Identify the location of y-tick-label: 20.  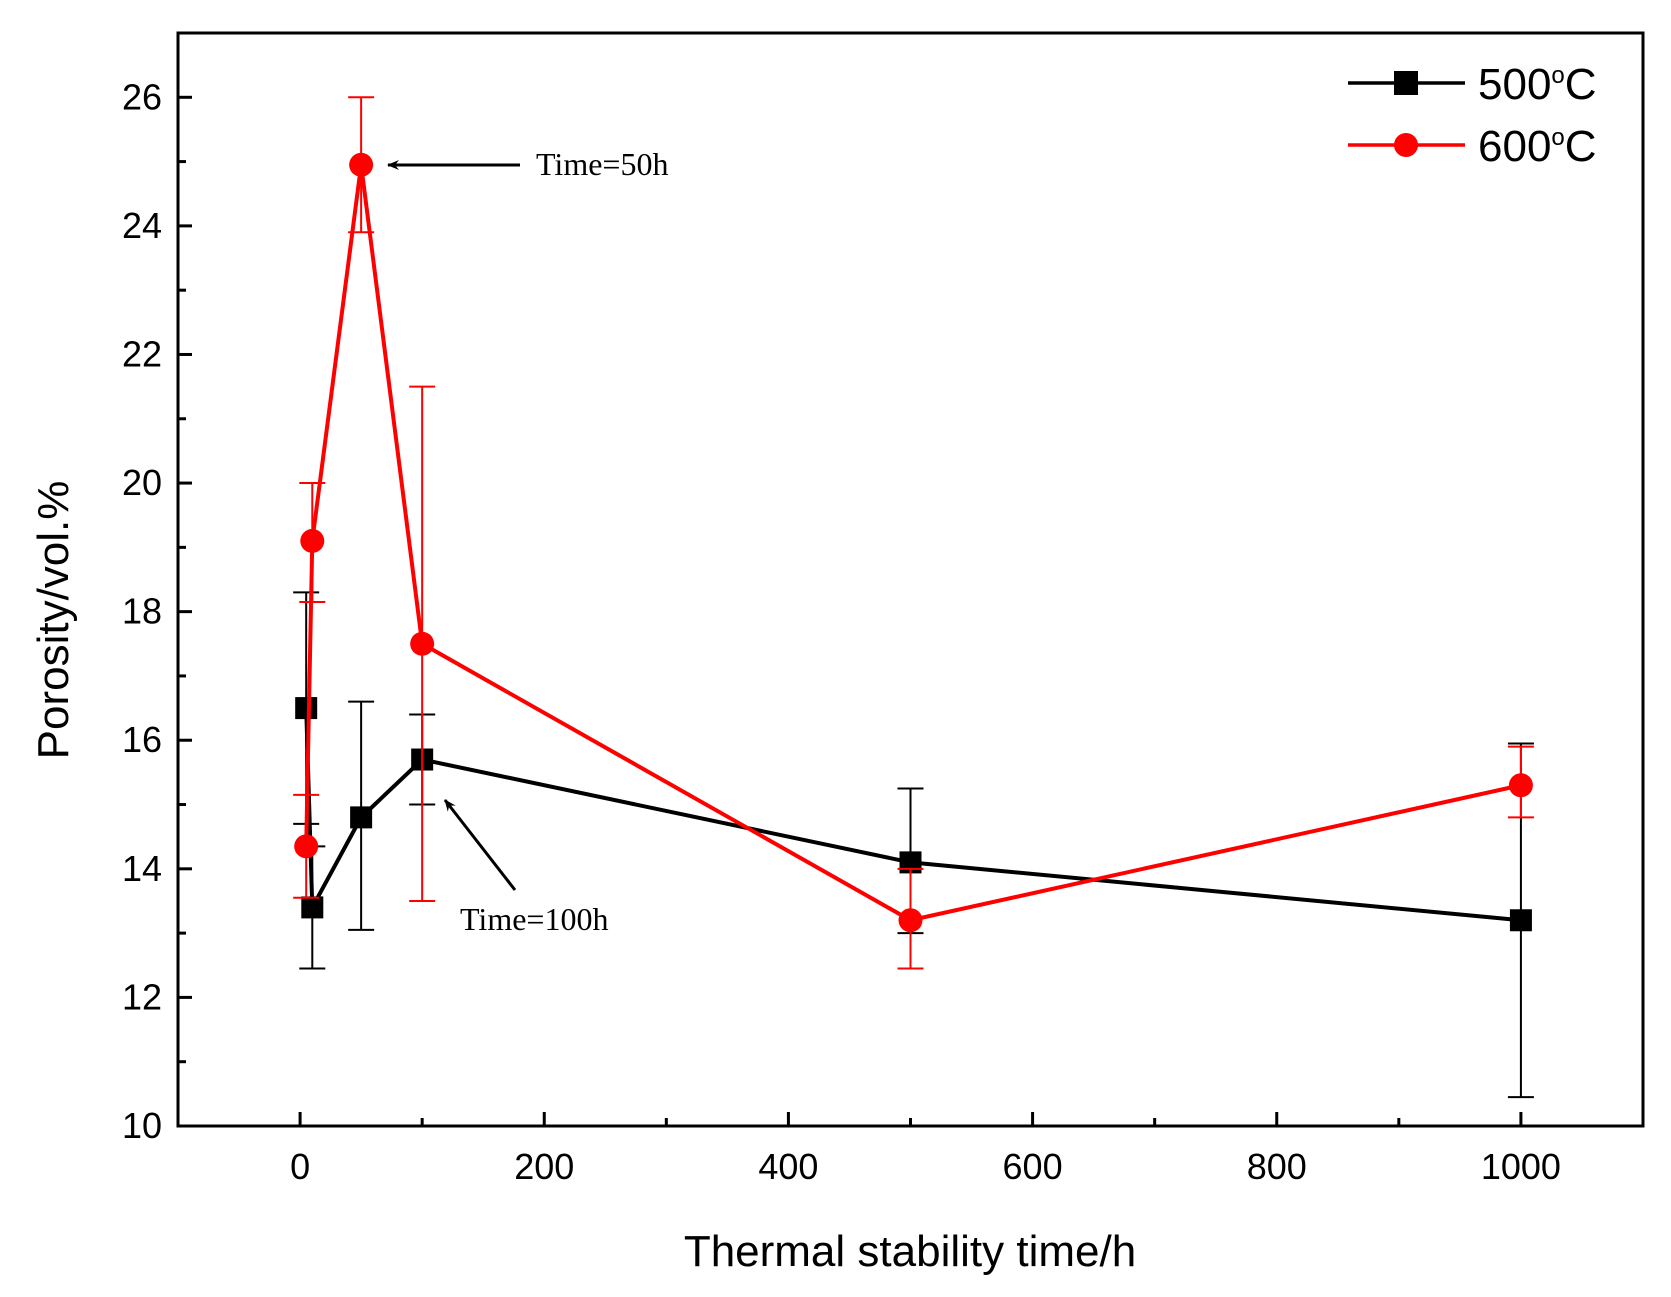
(142, 482).